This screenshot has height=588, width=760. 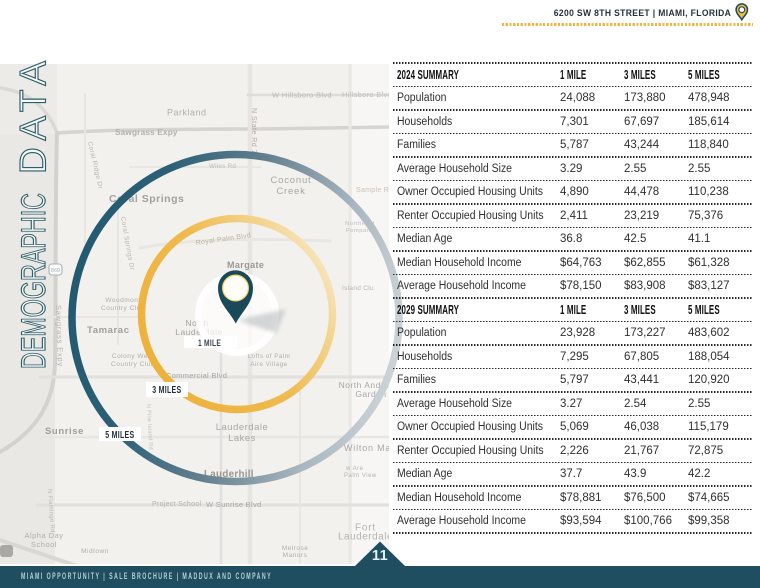 What do you see at coordinates (366, 448) in the screenshot?
I see `svg-text: Wilton Ma` at bounding box center [366, 448].